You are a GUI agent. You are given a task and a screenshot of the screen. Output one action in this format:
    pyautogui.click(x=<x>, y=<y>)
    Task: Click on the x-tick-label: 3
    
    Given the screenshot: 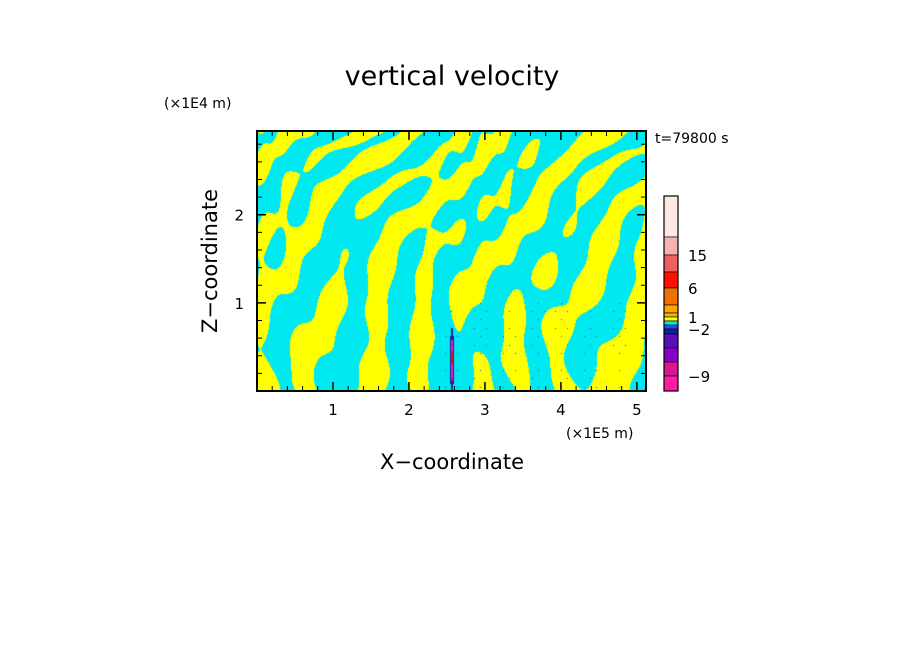 What is the action you would take?
    pyautogui.click(x=485, y=410)
    